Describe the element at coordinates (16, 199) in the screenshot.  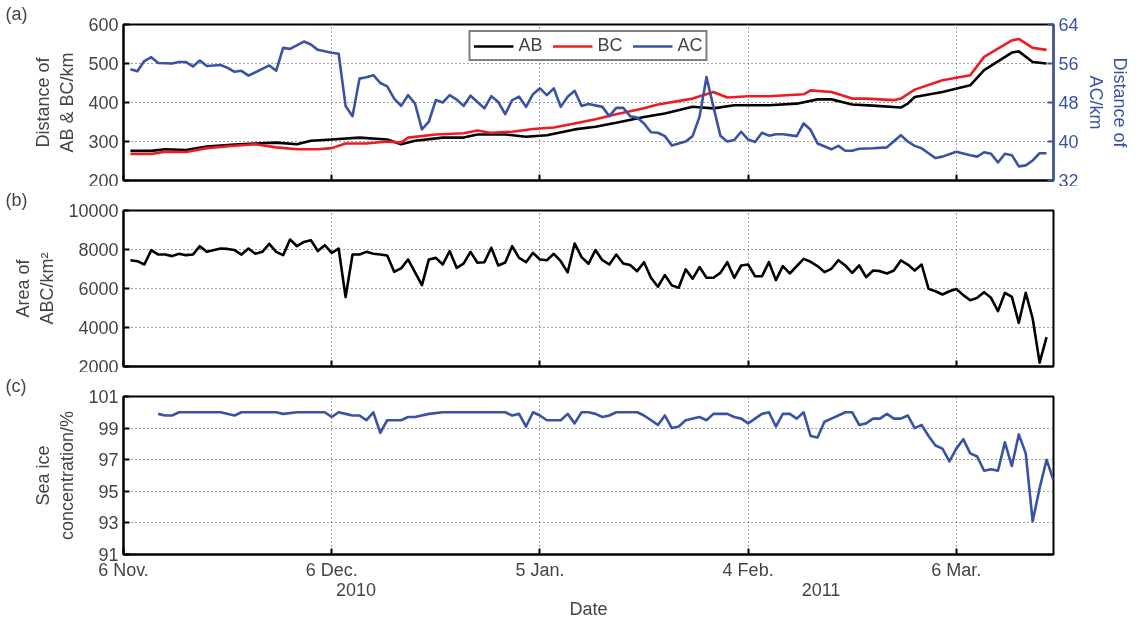
I see `text: (b)` at that location.